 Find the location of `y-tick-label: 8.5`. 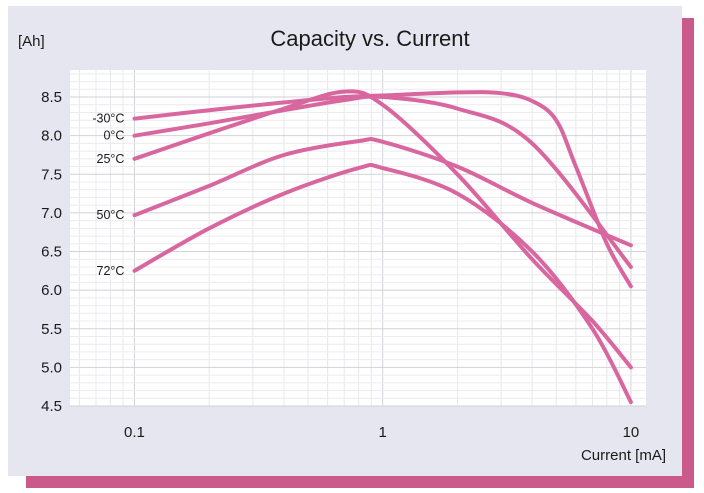

y-tick-label: 8.5 is located at coordinates (51, 97).